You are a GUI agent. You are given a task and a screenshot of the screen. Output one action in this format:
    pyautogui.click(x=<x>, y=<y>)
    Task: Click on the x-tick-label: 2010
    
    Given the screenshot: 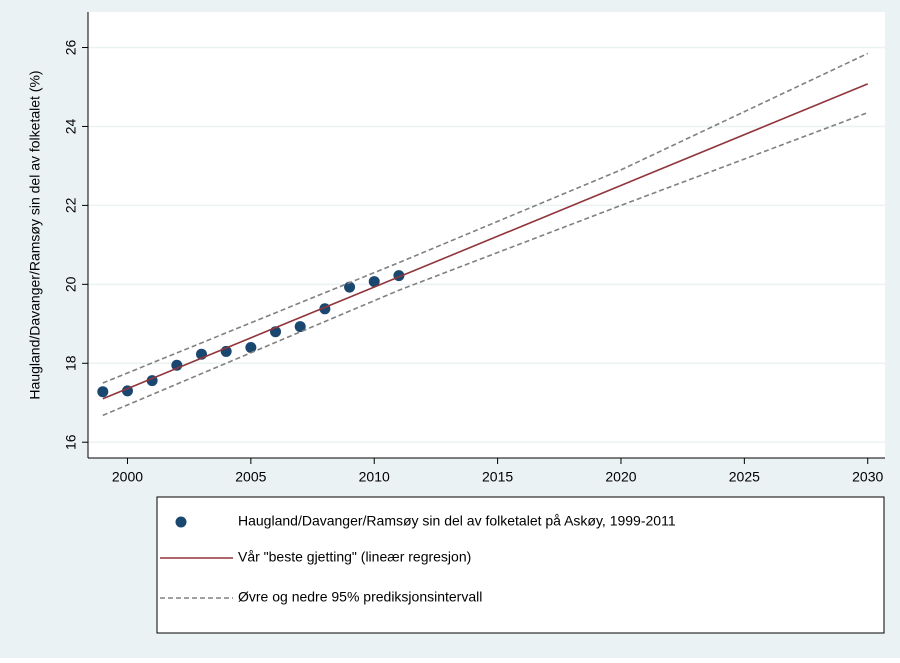 What is the action you would take?
    pyautogui.click(x=374, y=477)
    